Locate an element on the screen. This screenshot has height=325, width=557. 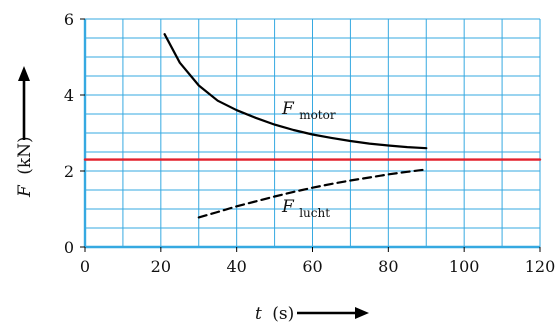
y-axis-arrow is located at coordinates (24, 103).